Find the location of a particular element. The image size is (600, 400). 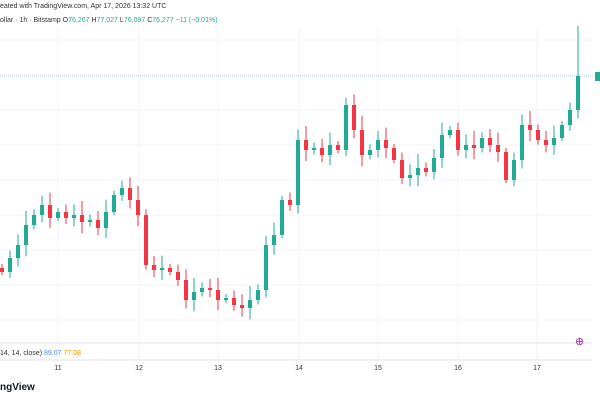

symbol-label: ollar · 1h · Bitstamp is located at coordinates (30, 20).